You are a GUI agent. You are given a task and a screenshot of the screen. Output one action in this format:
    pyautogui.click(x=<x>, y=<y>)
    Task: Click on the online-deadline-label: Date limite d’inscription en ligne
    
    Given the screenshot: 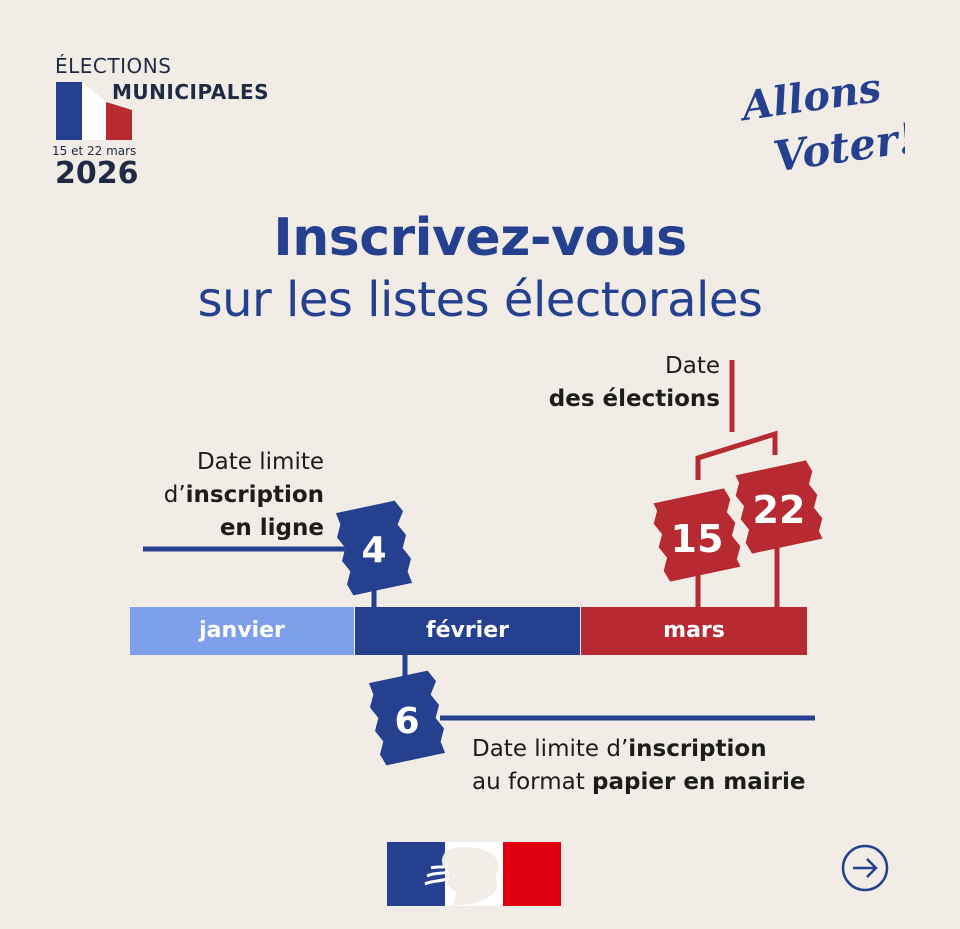 What is the action you would take?
    pyautogui.click(x=243, y=495)
    